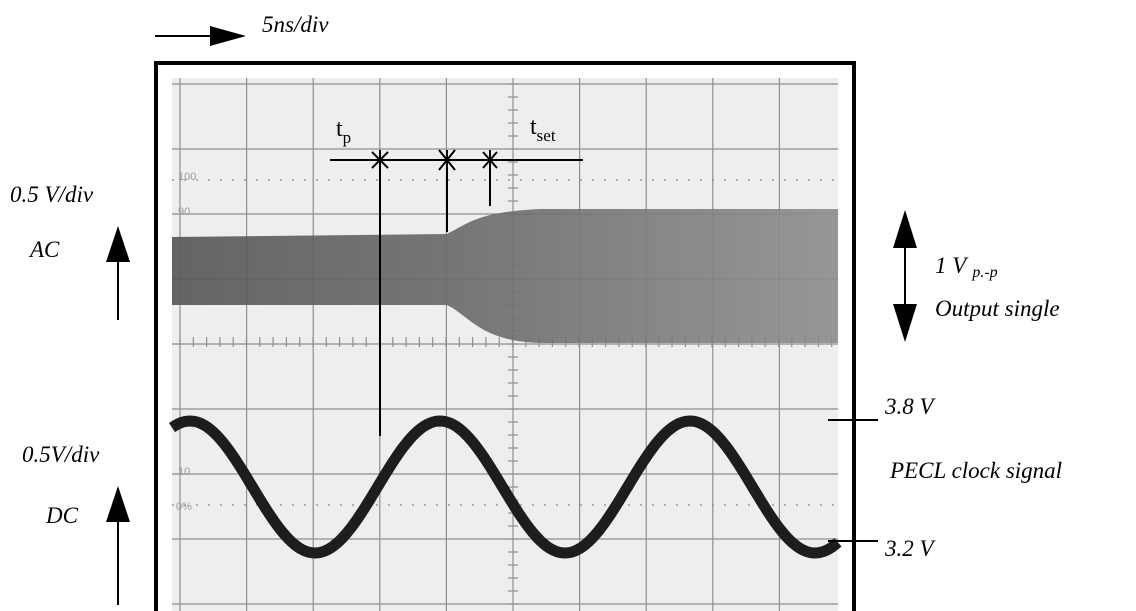 This screenshot has width=1136, height=611. Describe the element at coordinates (44, 249) in the screenshot. I see `upper-coupling: AC` at that location.